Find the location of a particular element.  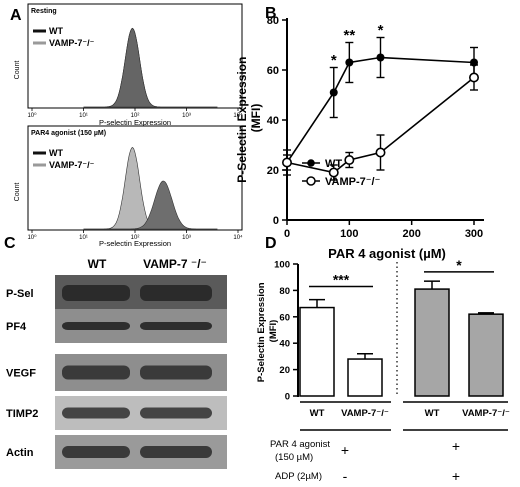

y-tick-label: 20 is located at coordinates (284, 370).